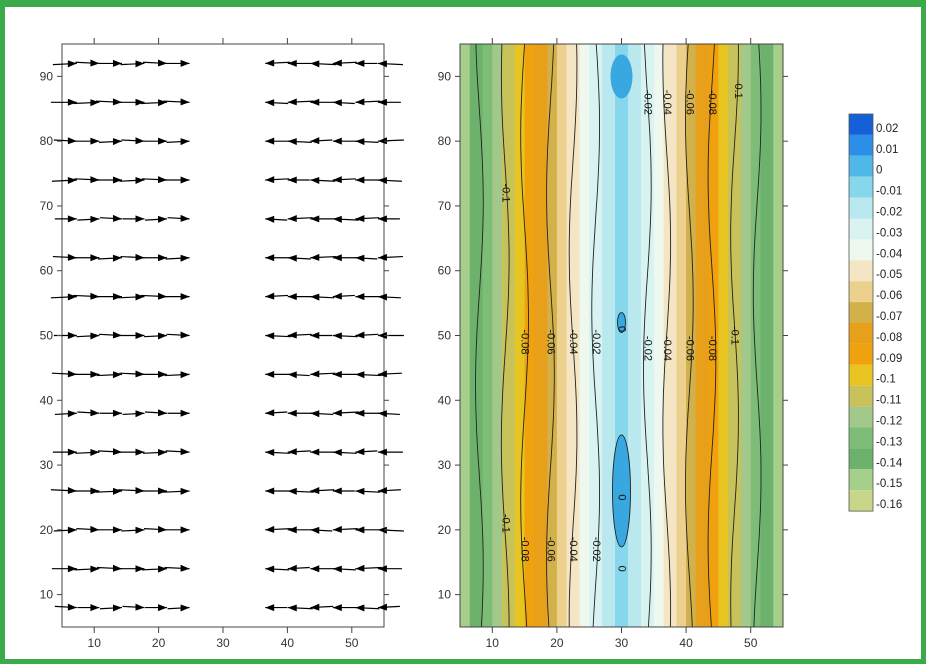  What do you see at coordinates (445, 206) in the screenshot?
I see `contour-ytick-label: 70` at bounding box center [445, 206].